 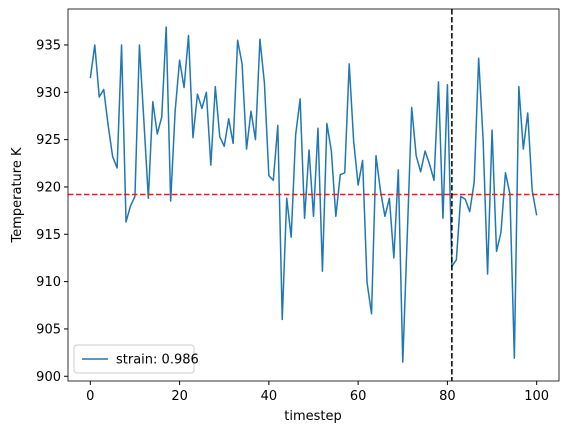 I want to click on y-tick-label: 905, so click(x=48, y=329).